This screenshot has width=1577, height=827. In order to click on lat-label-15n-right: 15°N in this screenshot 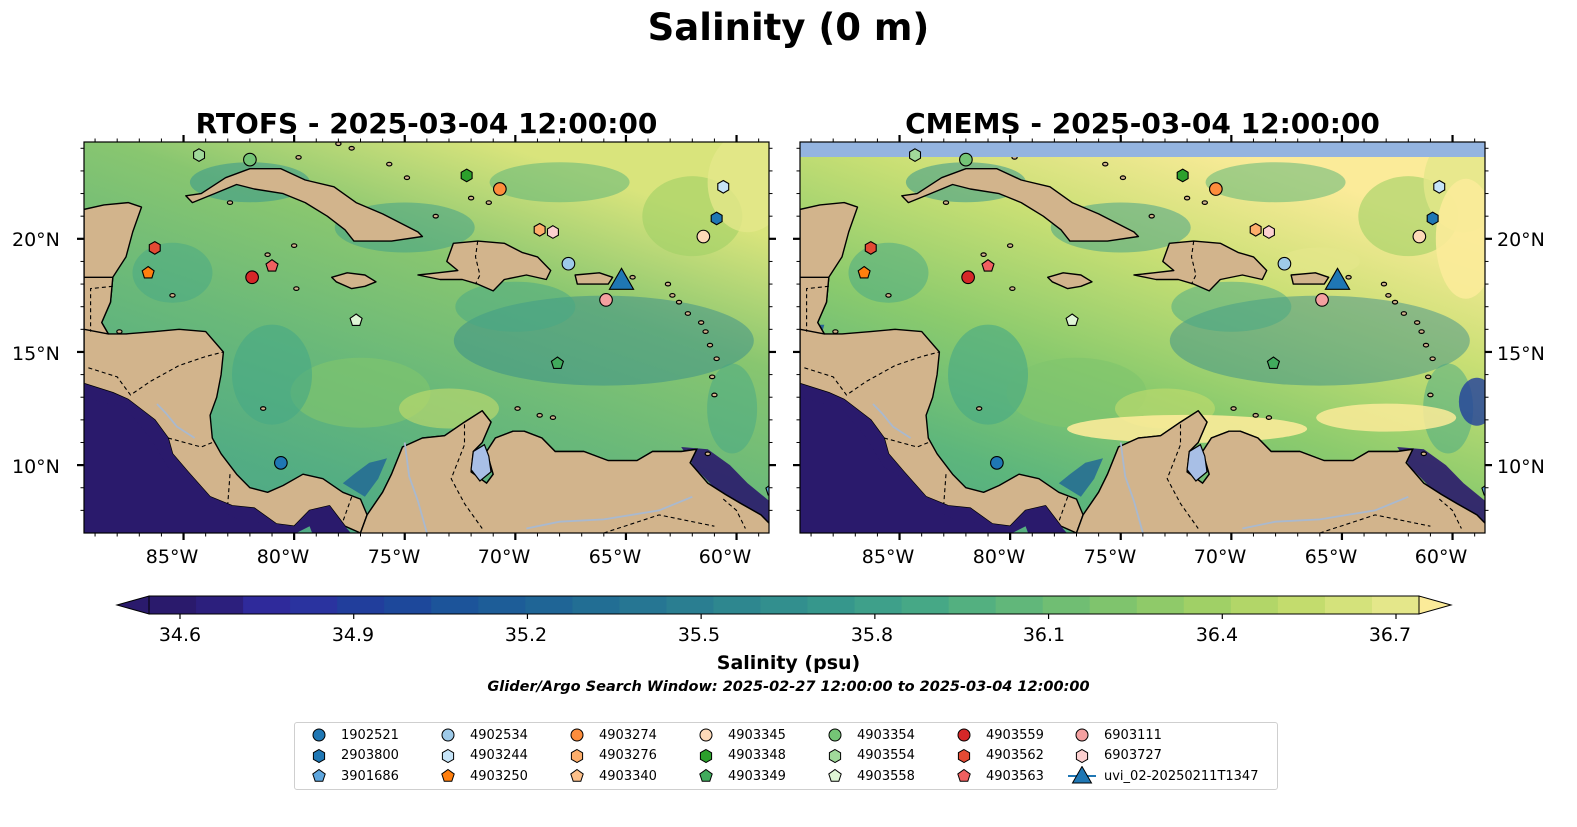, I will do `click(1521, 354)`.